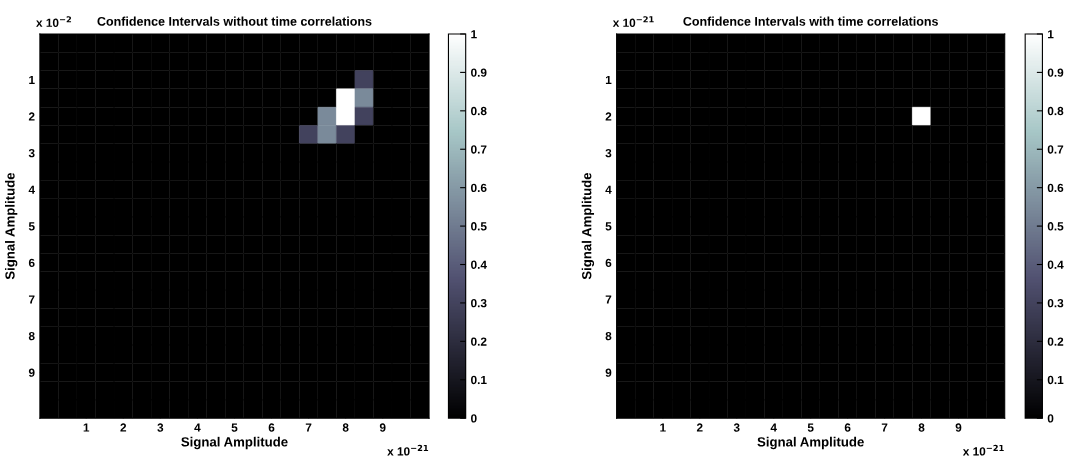  Describe the element at coordinates (810, 21) in the screenshot. I see `chart-title: Confidence Intervals with time correlations` at that location.